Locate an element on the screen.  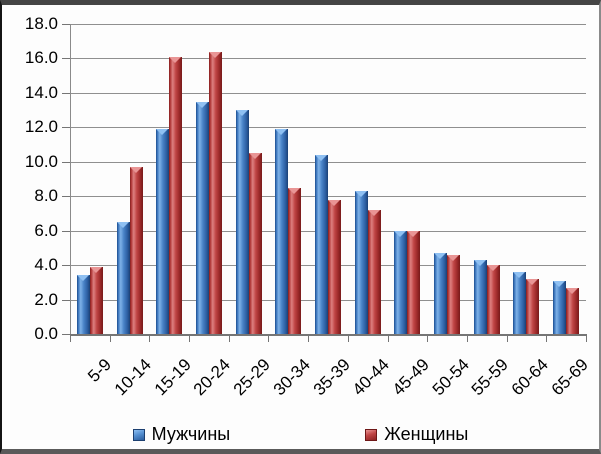
x-axis-label-text: 20-24 is located at coordinates (212, 377).